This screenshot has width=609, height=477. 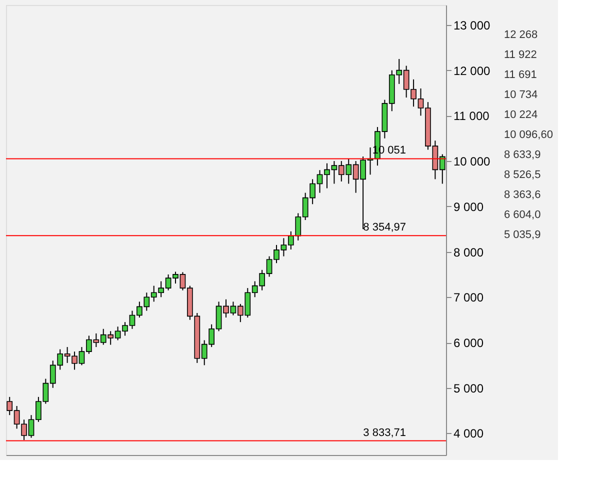 I want to click on y-tick-label: 4 000, so click(x=469, y=433).